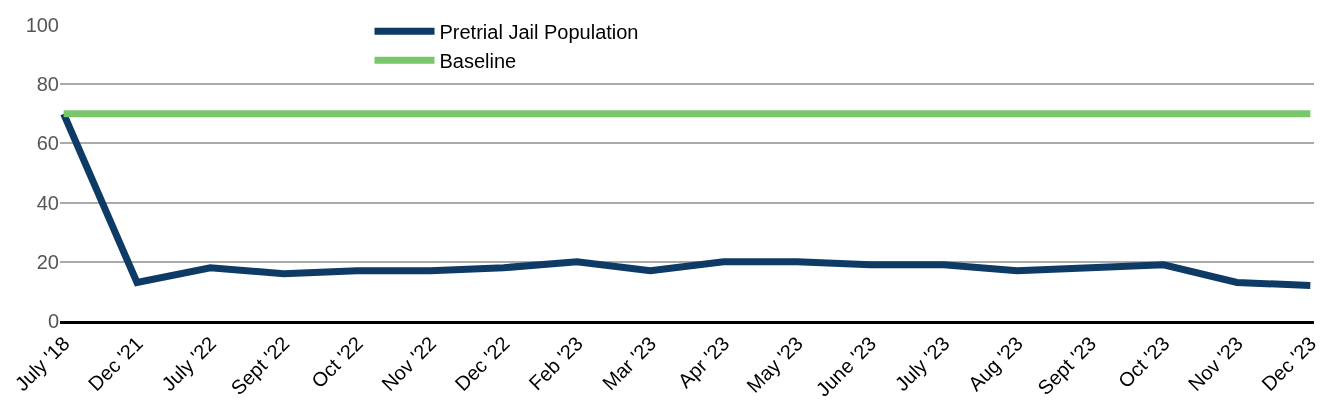  What do you see at coordinates (53, 321) in the screenshot?
I see `y-tick-label: 0` at bounding box center [53, 321].